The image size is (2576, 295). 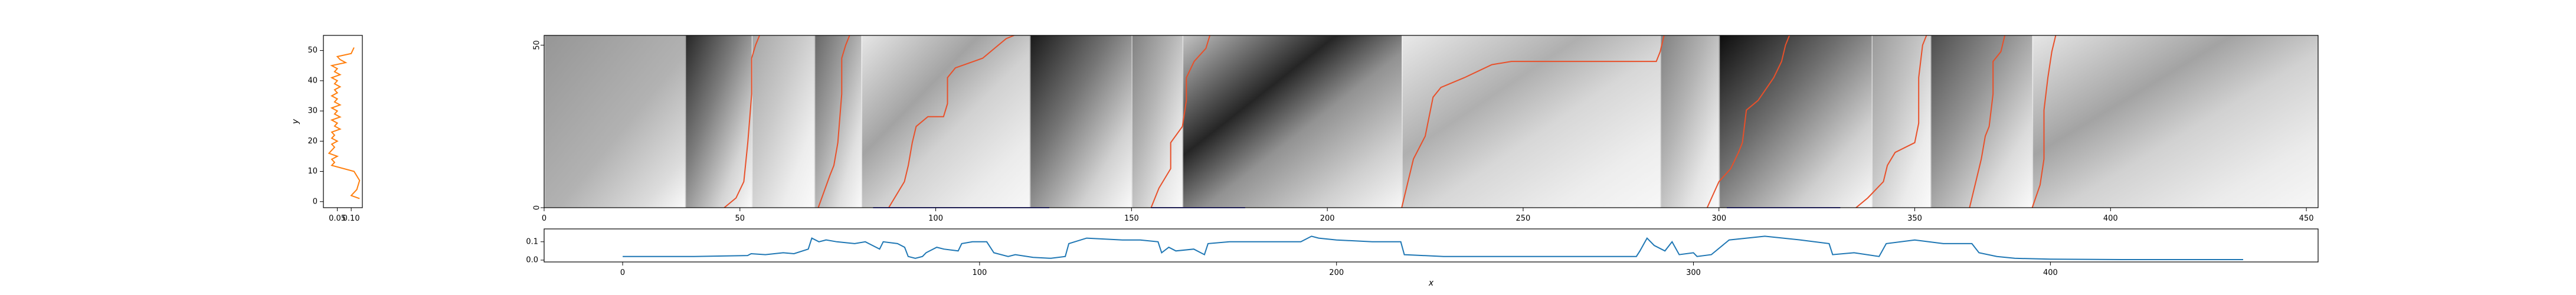 What do you see at coordinates (2111, 218) in the screenshot?
I see `heatmap-x-tick-label: 400` at bounding box center [2111, 218].